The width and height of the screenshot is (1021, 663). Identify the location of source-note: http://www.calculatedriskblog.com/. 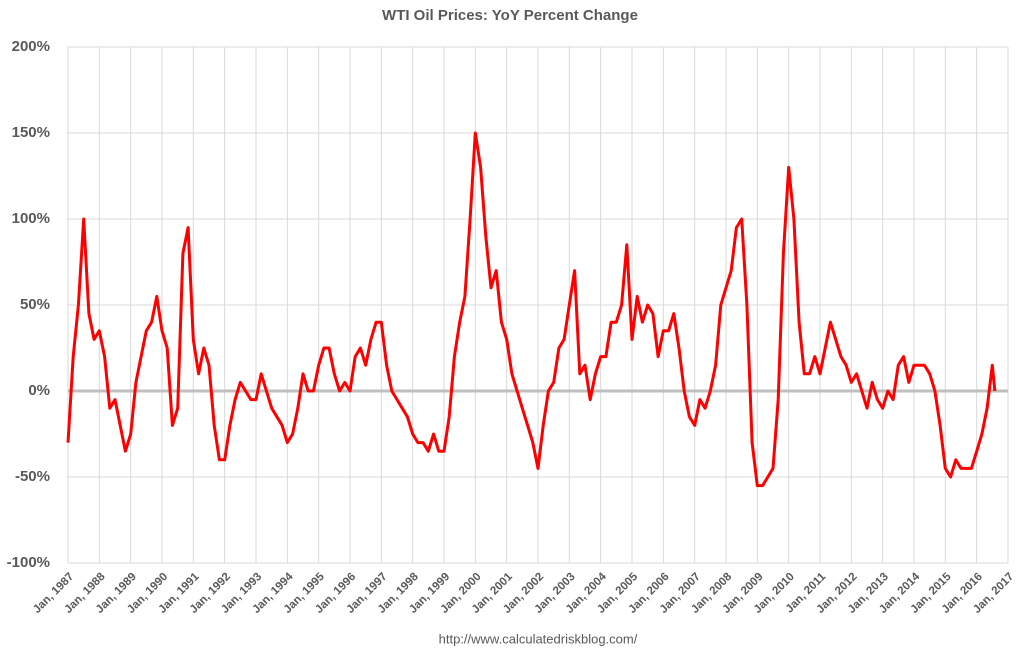
(538, 638).